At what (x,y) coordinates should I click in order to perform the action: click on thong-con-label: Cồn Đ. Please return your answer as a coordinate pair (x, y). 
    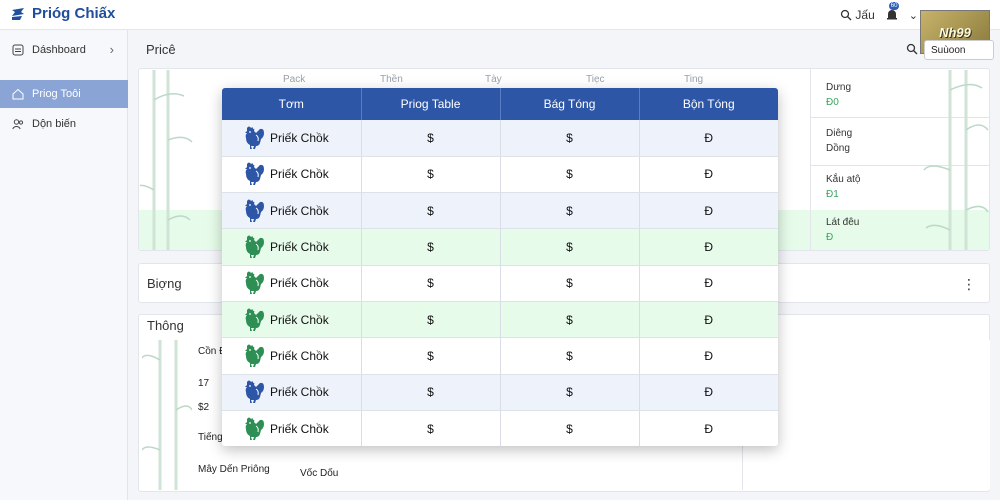
    Looking at the image, I should click on (212, 351).